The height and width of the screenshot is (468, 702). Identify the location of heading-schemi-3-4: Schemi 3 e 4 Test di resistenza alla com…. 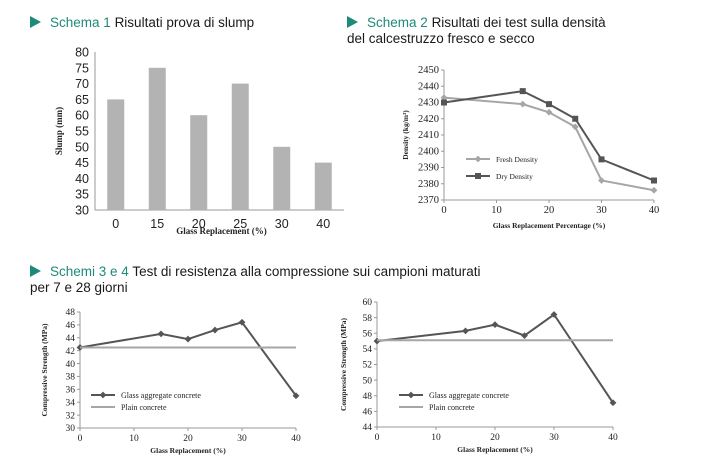
(255, 280).